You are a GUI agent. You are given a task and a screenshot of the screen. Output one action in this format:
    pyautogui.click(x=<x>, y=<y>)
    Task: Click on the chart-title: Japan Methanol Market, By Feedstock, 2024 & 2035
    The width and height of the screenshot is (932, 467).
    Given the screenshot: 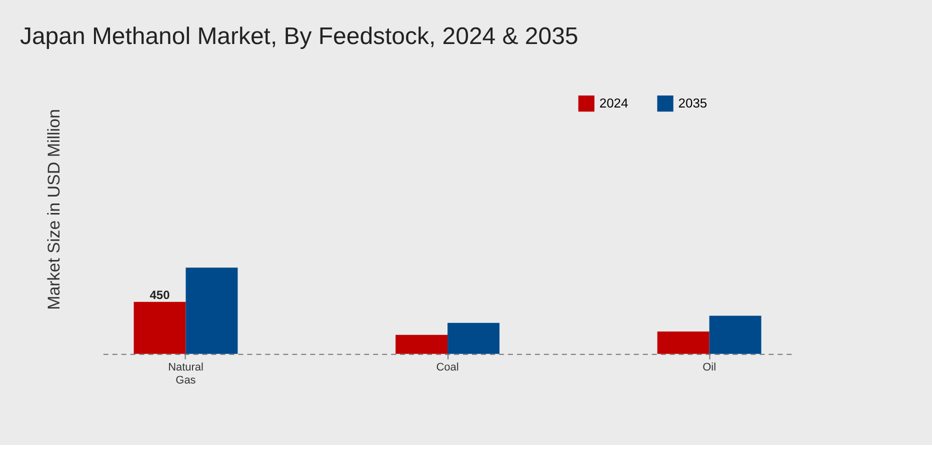 What is the action you would take?
    pyautogui.click(x=299, y=36)
    